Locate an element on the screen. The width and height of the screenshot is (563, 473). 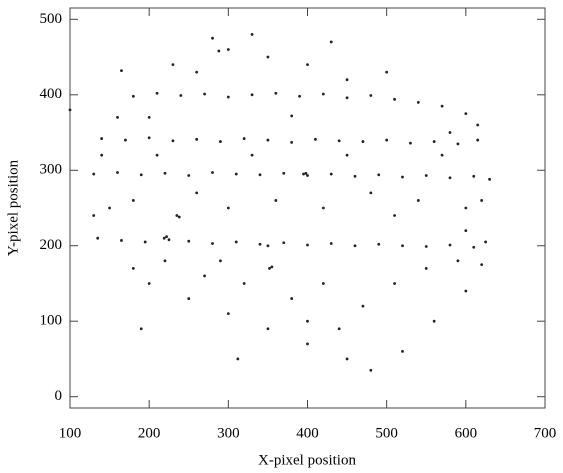
x-tick-label: 700 is located at coordinates (545, 433).